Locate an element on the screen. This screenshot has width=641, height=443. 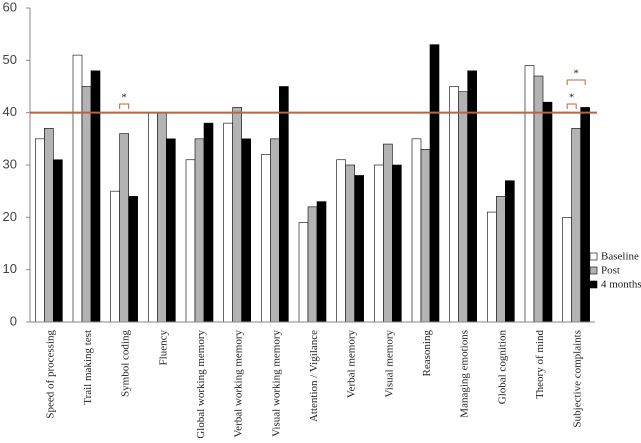
y-tick-label: 30 is located at coordinates (10, 163).